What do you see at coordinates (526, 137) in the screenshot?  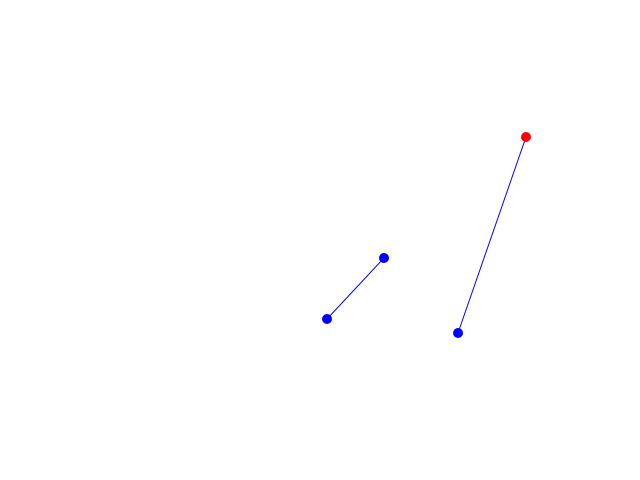 I see `selected-point` at bounding box center [526, 137].